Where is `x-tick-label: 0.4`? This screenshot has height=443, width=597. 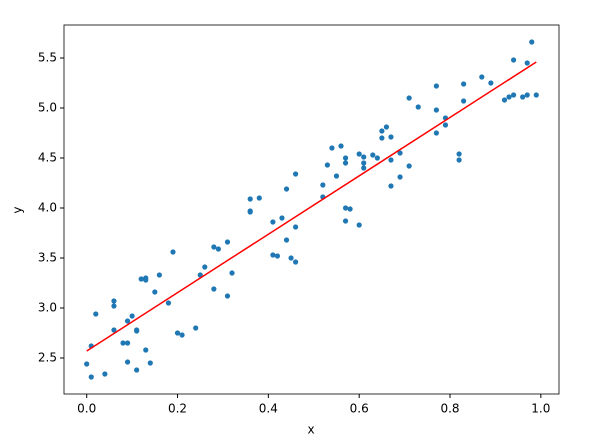
x-tick-label: 0.4 is located at coordinates (268, 409).